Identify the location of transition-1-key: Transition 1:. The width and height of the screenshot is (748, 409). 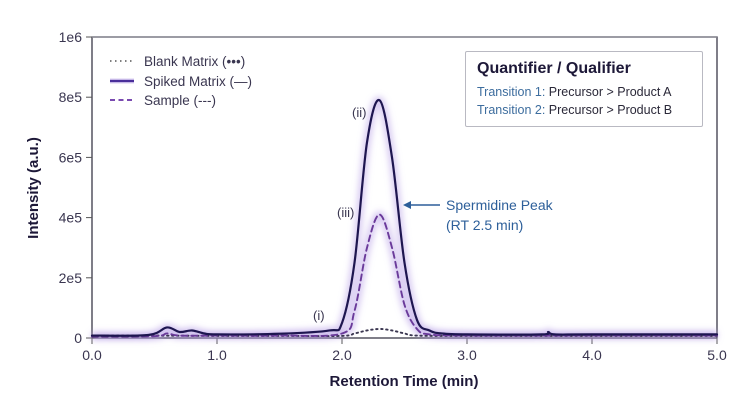
(511, 92).